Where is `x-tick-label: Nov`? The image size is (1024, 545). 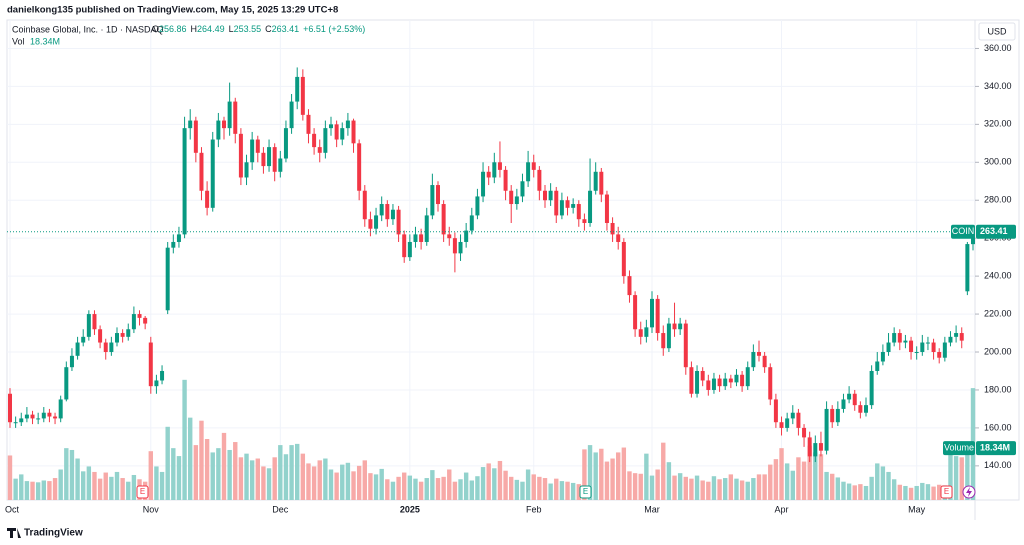
x-tick-label: Nov is located at coordinates (151, 509).